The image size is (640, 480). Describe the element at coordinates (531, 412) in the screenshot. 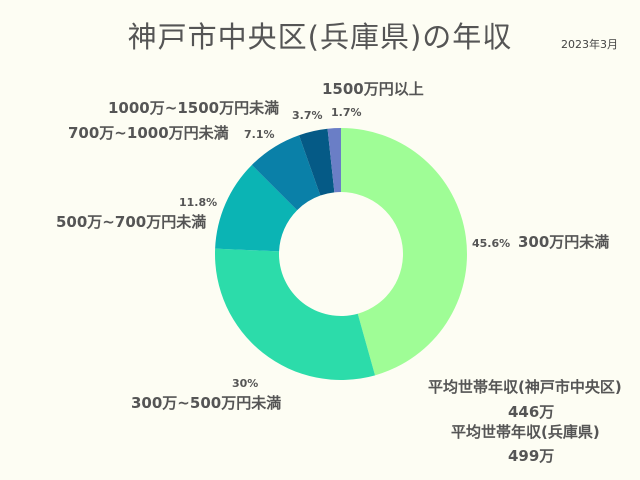

I see `local-average-value: 446万` at that location.